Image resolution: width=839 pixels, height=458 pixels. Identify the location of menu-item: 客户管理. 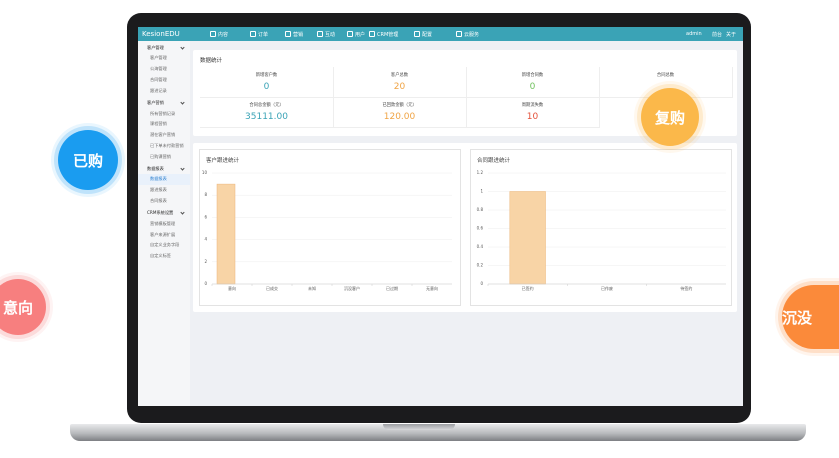
(158, 58).